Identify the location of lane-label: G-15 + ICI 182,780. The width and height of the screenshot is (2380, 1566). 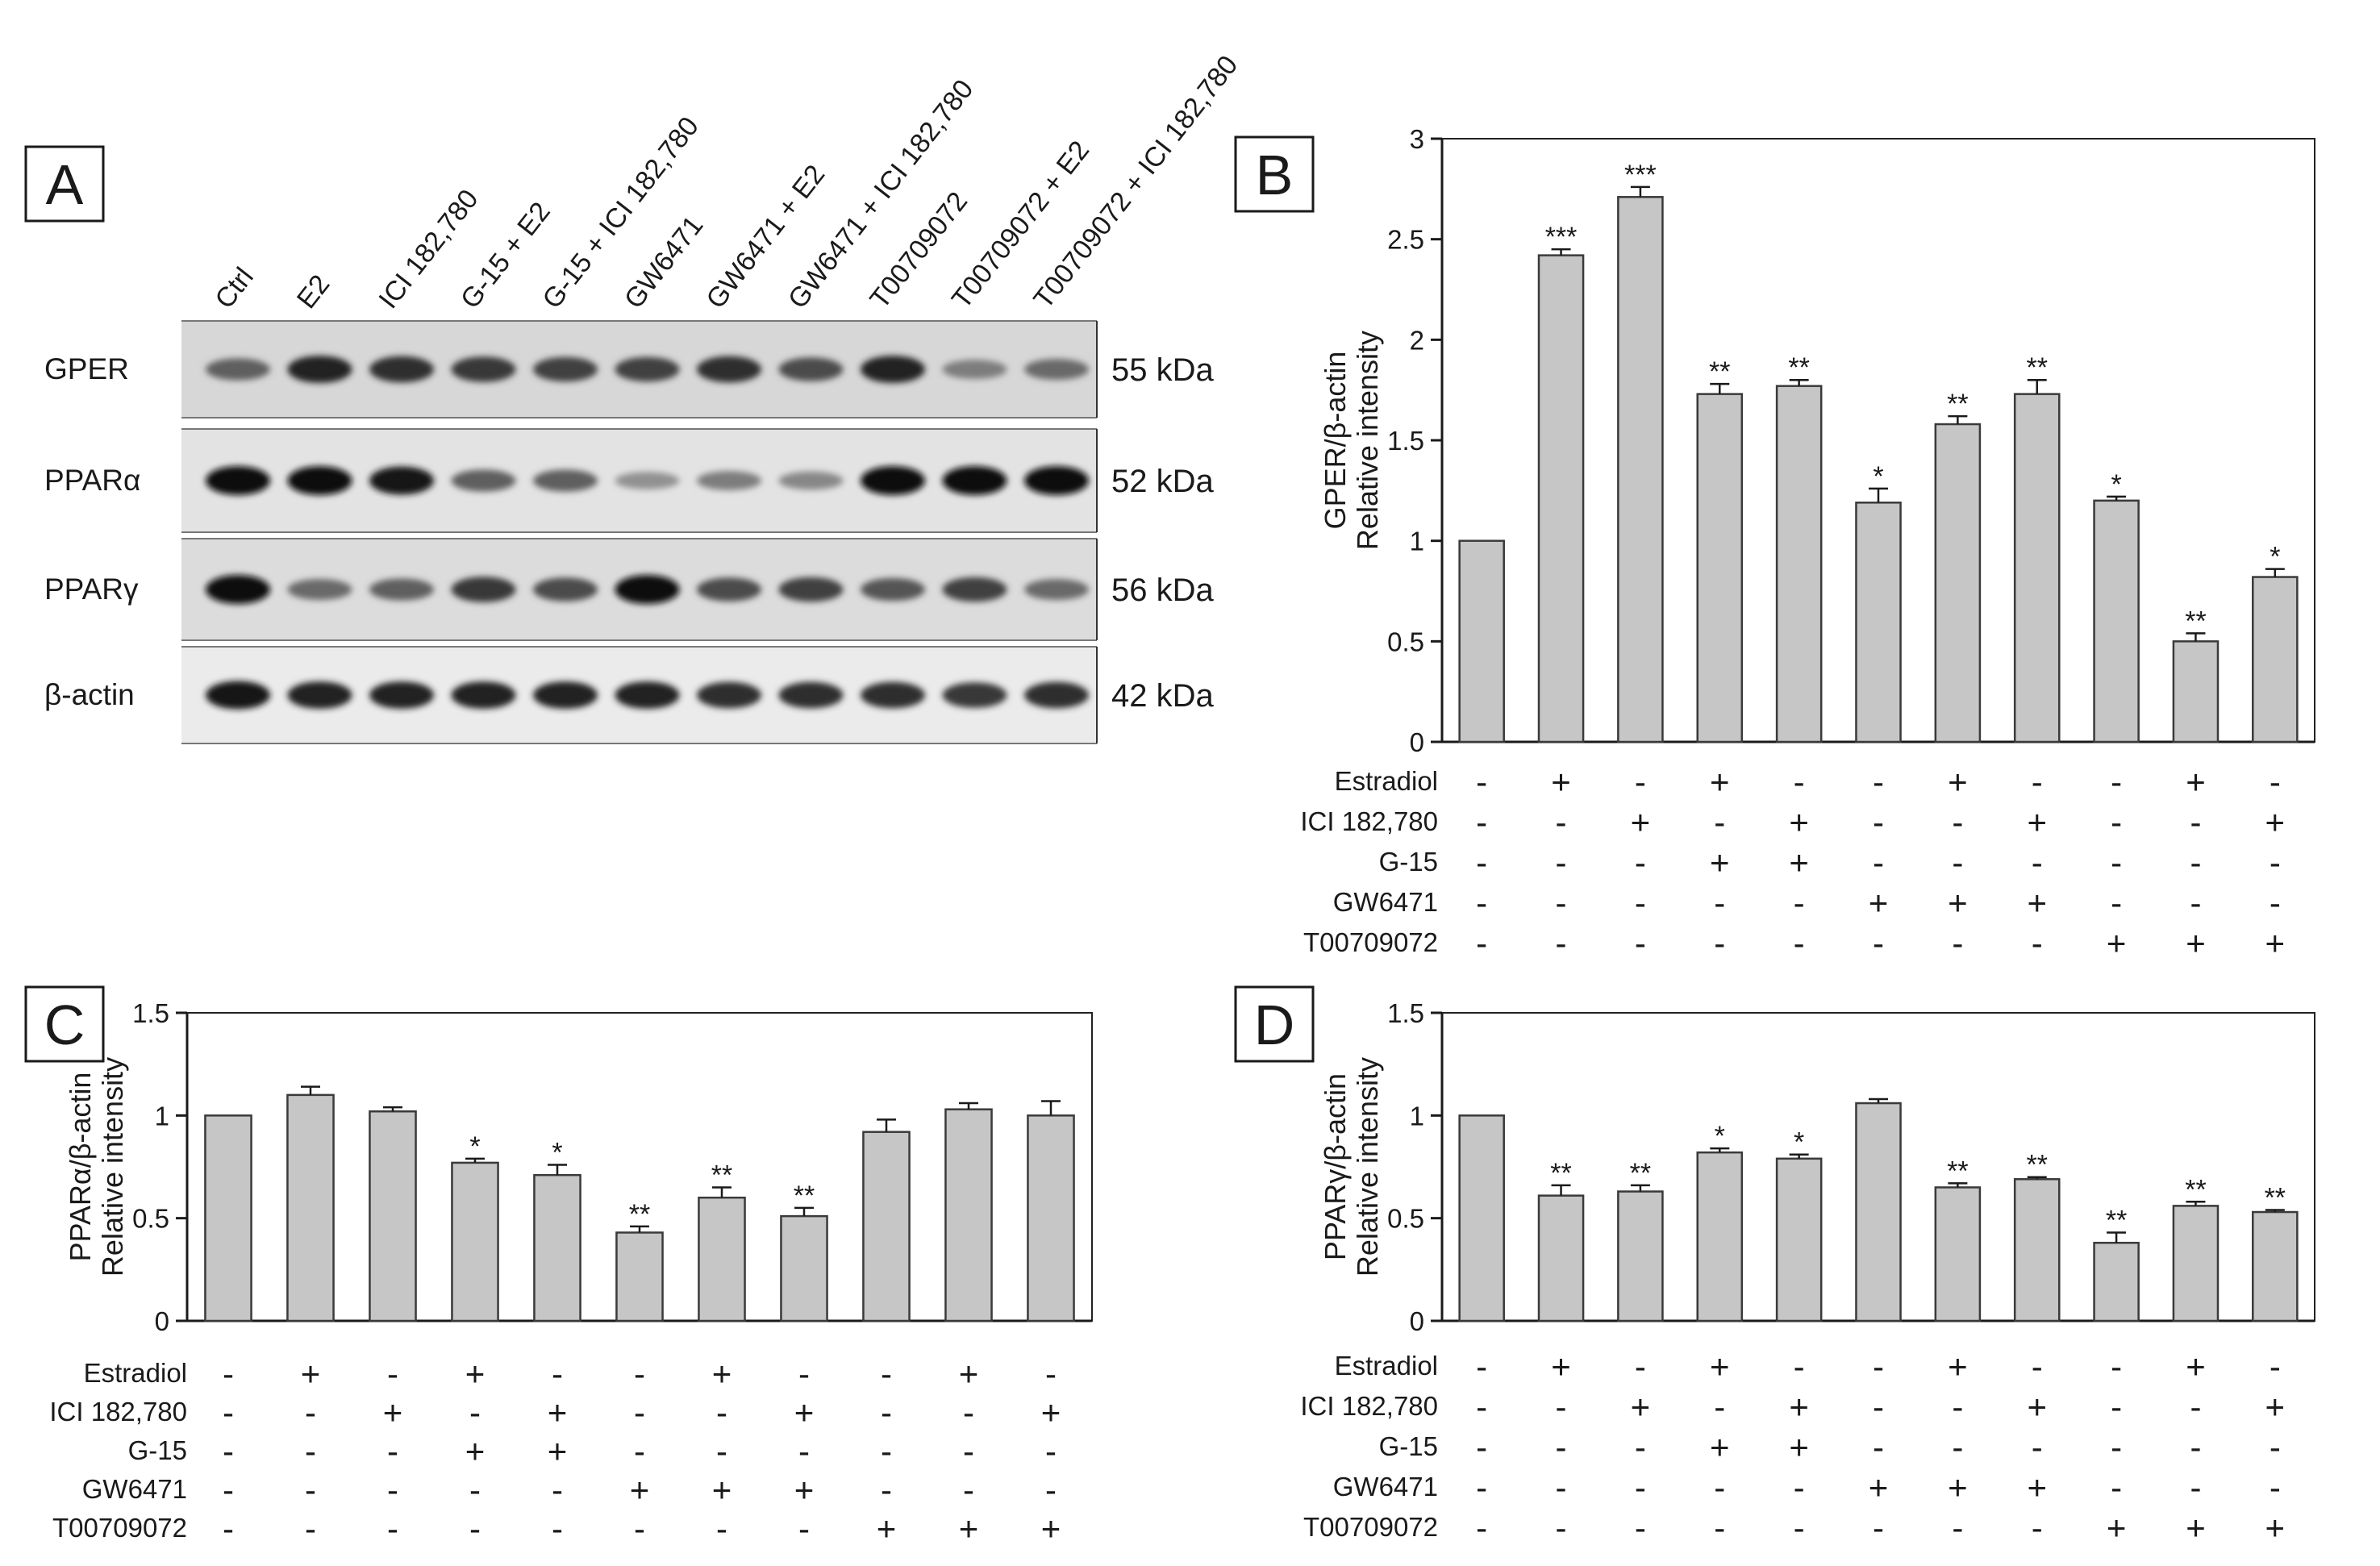
(620, 212).